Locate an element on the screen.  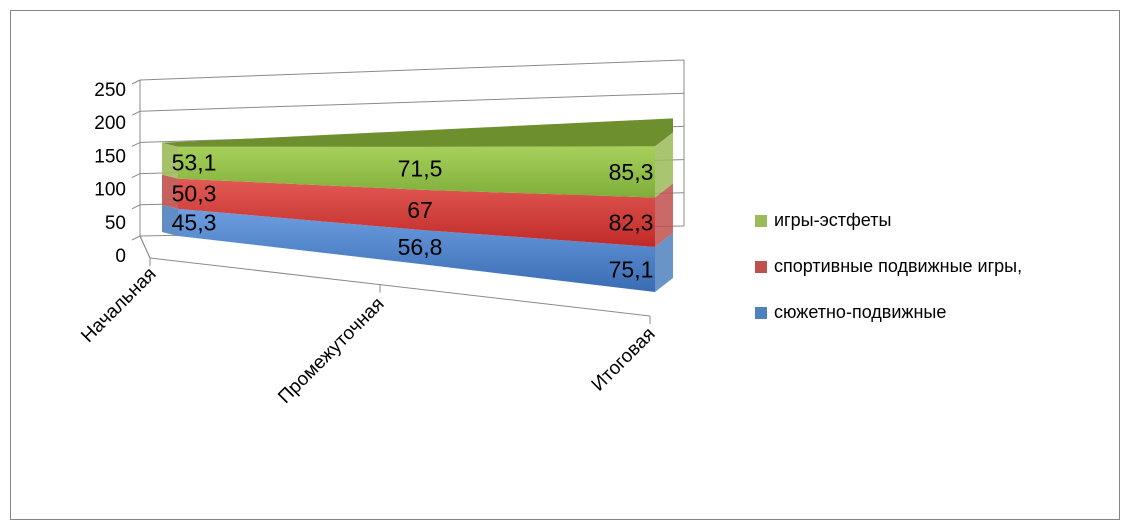
x-tick-label-2: Итоговая is located at coordinates (624, 360).